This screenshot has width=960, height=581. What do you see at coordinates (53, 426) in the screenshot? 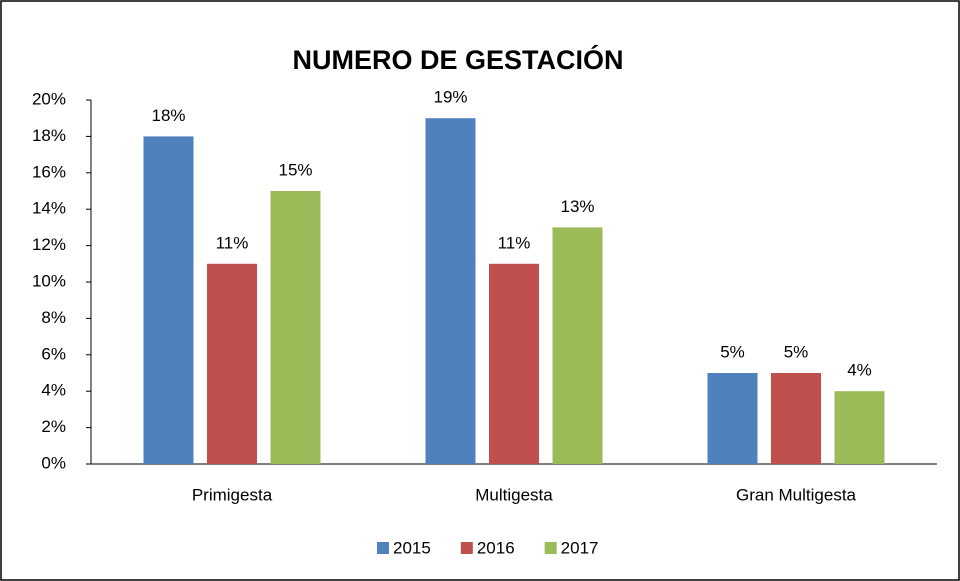
I see `y-tick-label: 2%` at bounding box center [53, 426].